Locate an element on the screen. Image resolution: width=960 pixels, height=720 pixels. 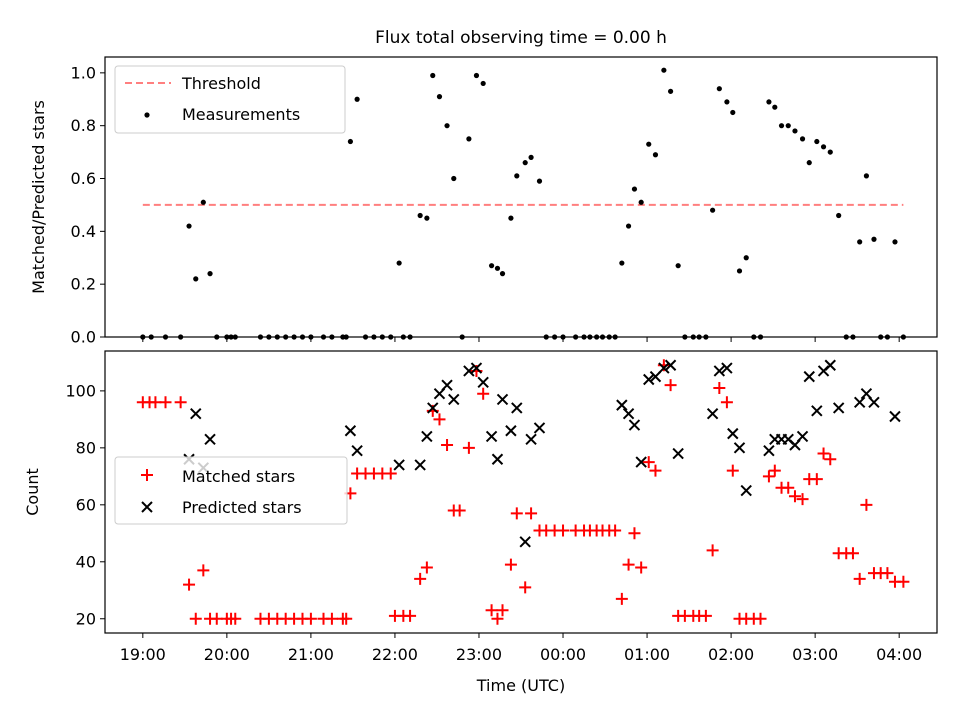
counts-y-ticks: 20 40 60 80 100 is located at coordinates (85, 504).